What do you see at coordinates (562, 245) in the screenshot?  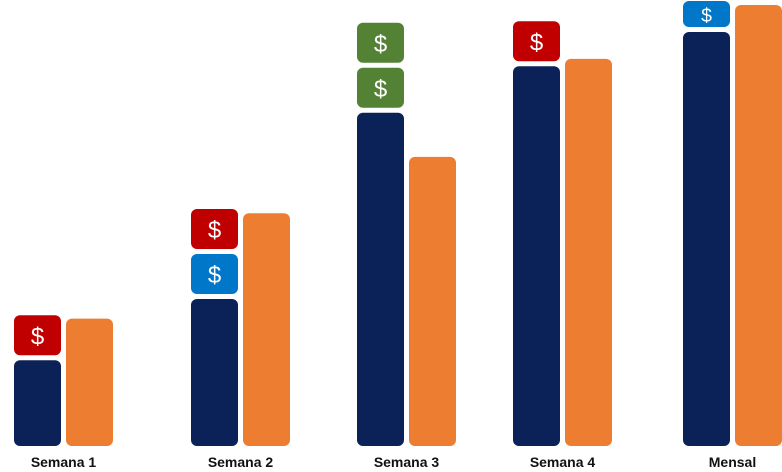 I see `bar-group: $ Semana 4` at bounding box center [562, 245].